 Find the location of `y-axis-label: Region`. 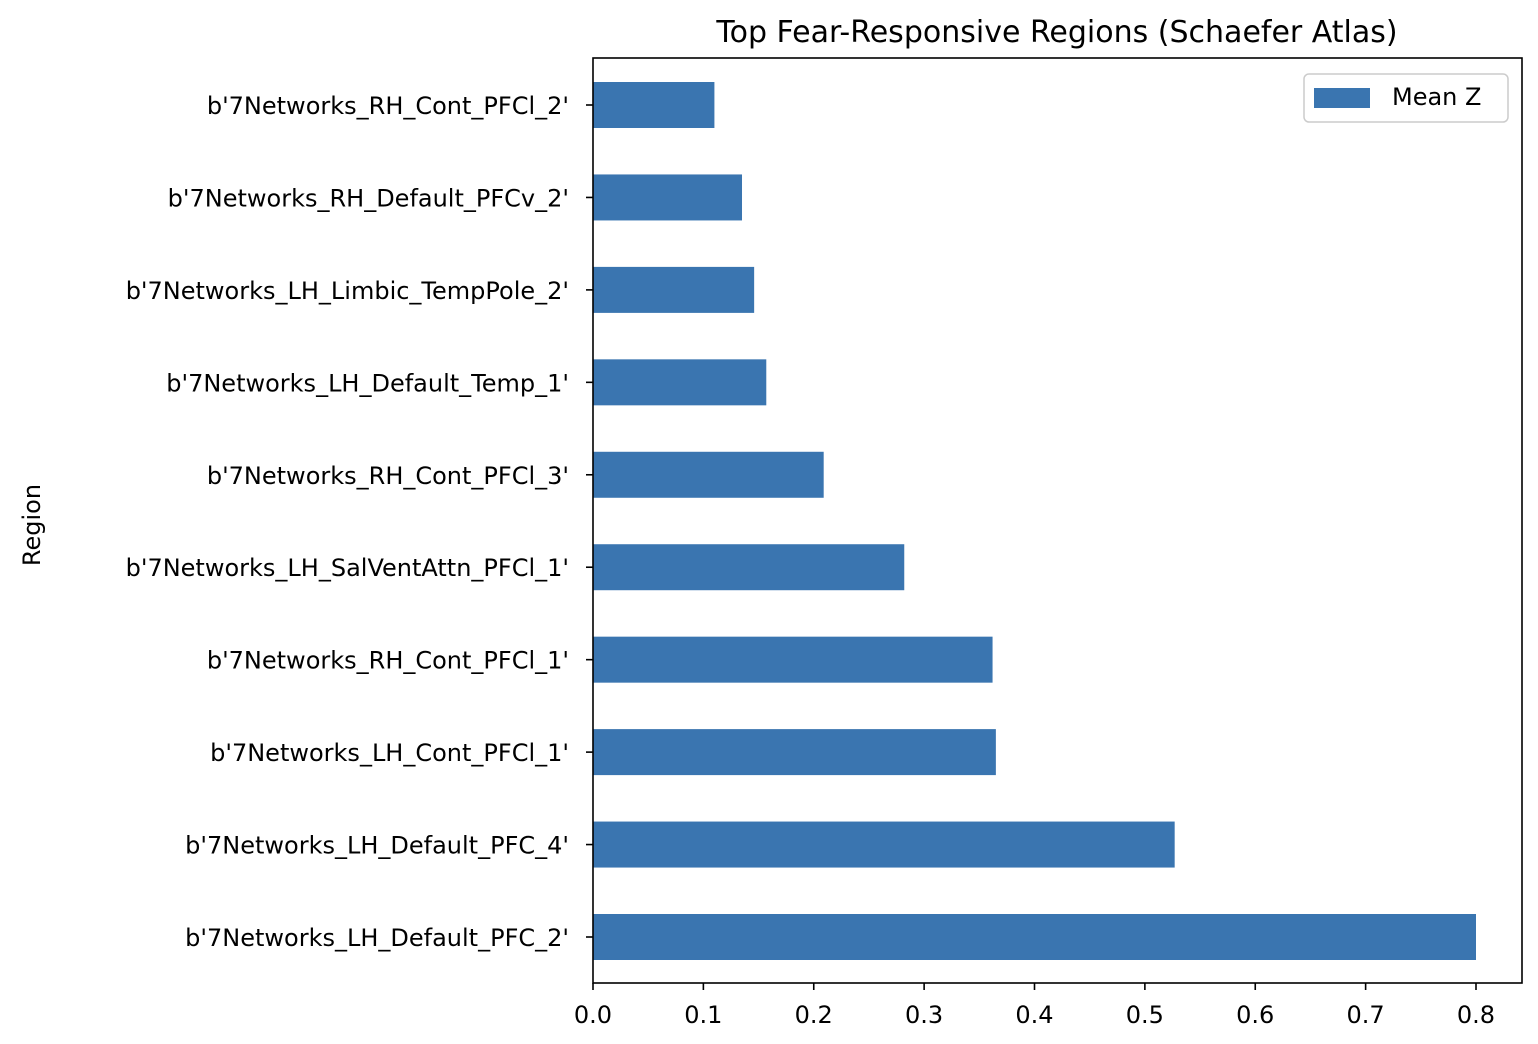

y-axis-label: Region is located at coordinates (32, 525).